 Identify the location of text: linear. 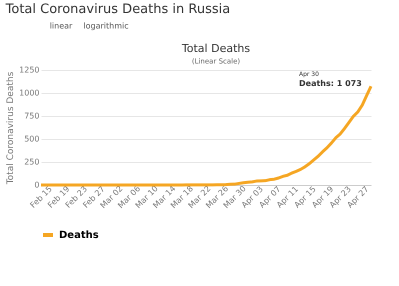
(62, 25).